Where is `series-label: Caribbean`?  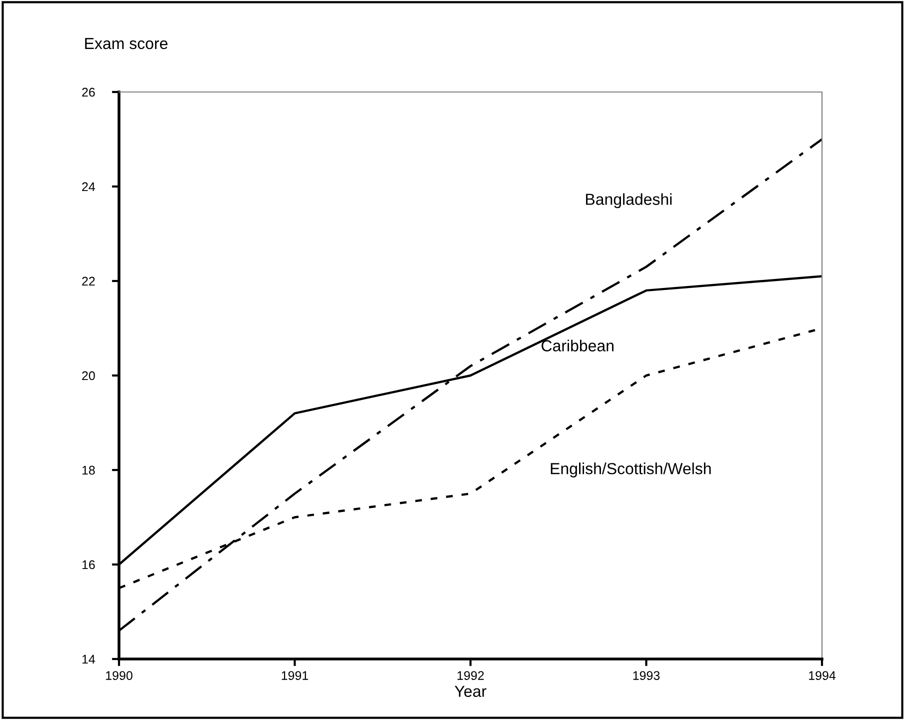
series-label: Caribbean is located at coordinates (578, 346).